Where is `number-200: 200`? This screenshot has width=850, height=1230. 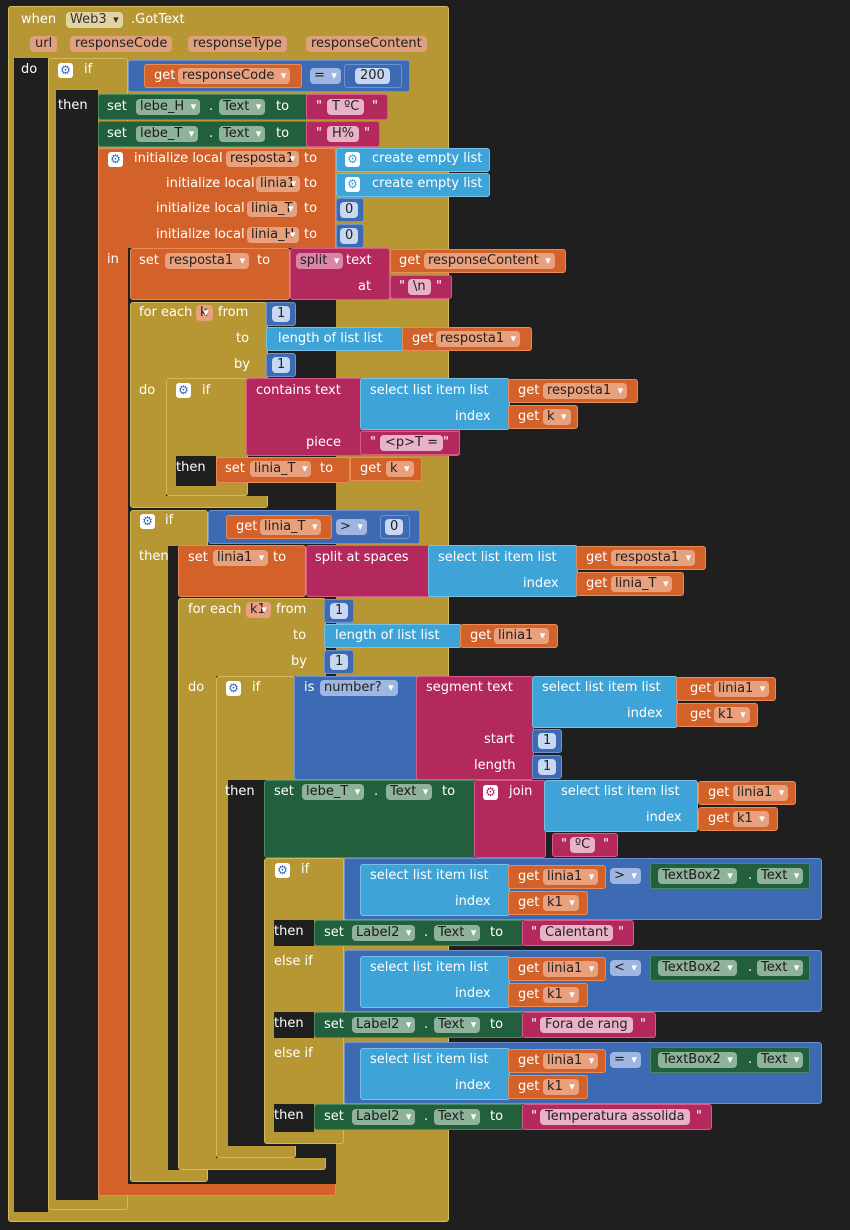
number-200: 200 is located at coordinates (372, 76).